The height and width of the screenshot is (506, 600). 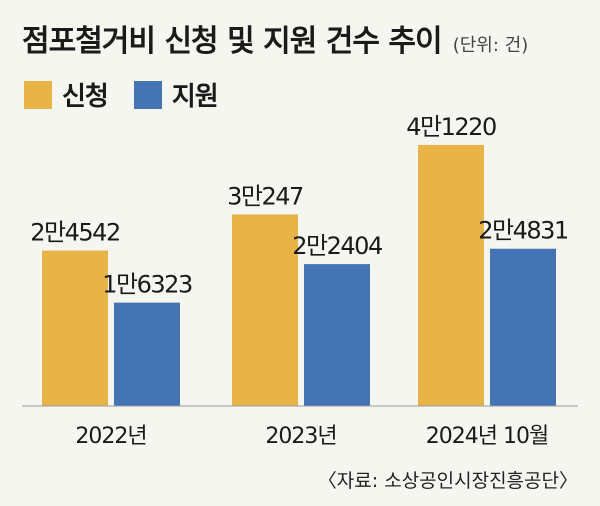 I want to click on data-label-지원-0: 1만6323, so click(x=147, y=285).